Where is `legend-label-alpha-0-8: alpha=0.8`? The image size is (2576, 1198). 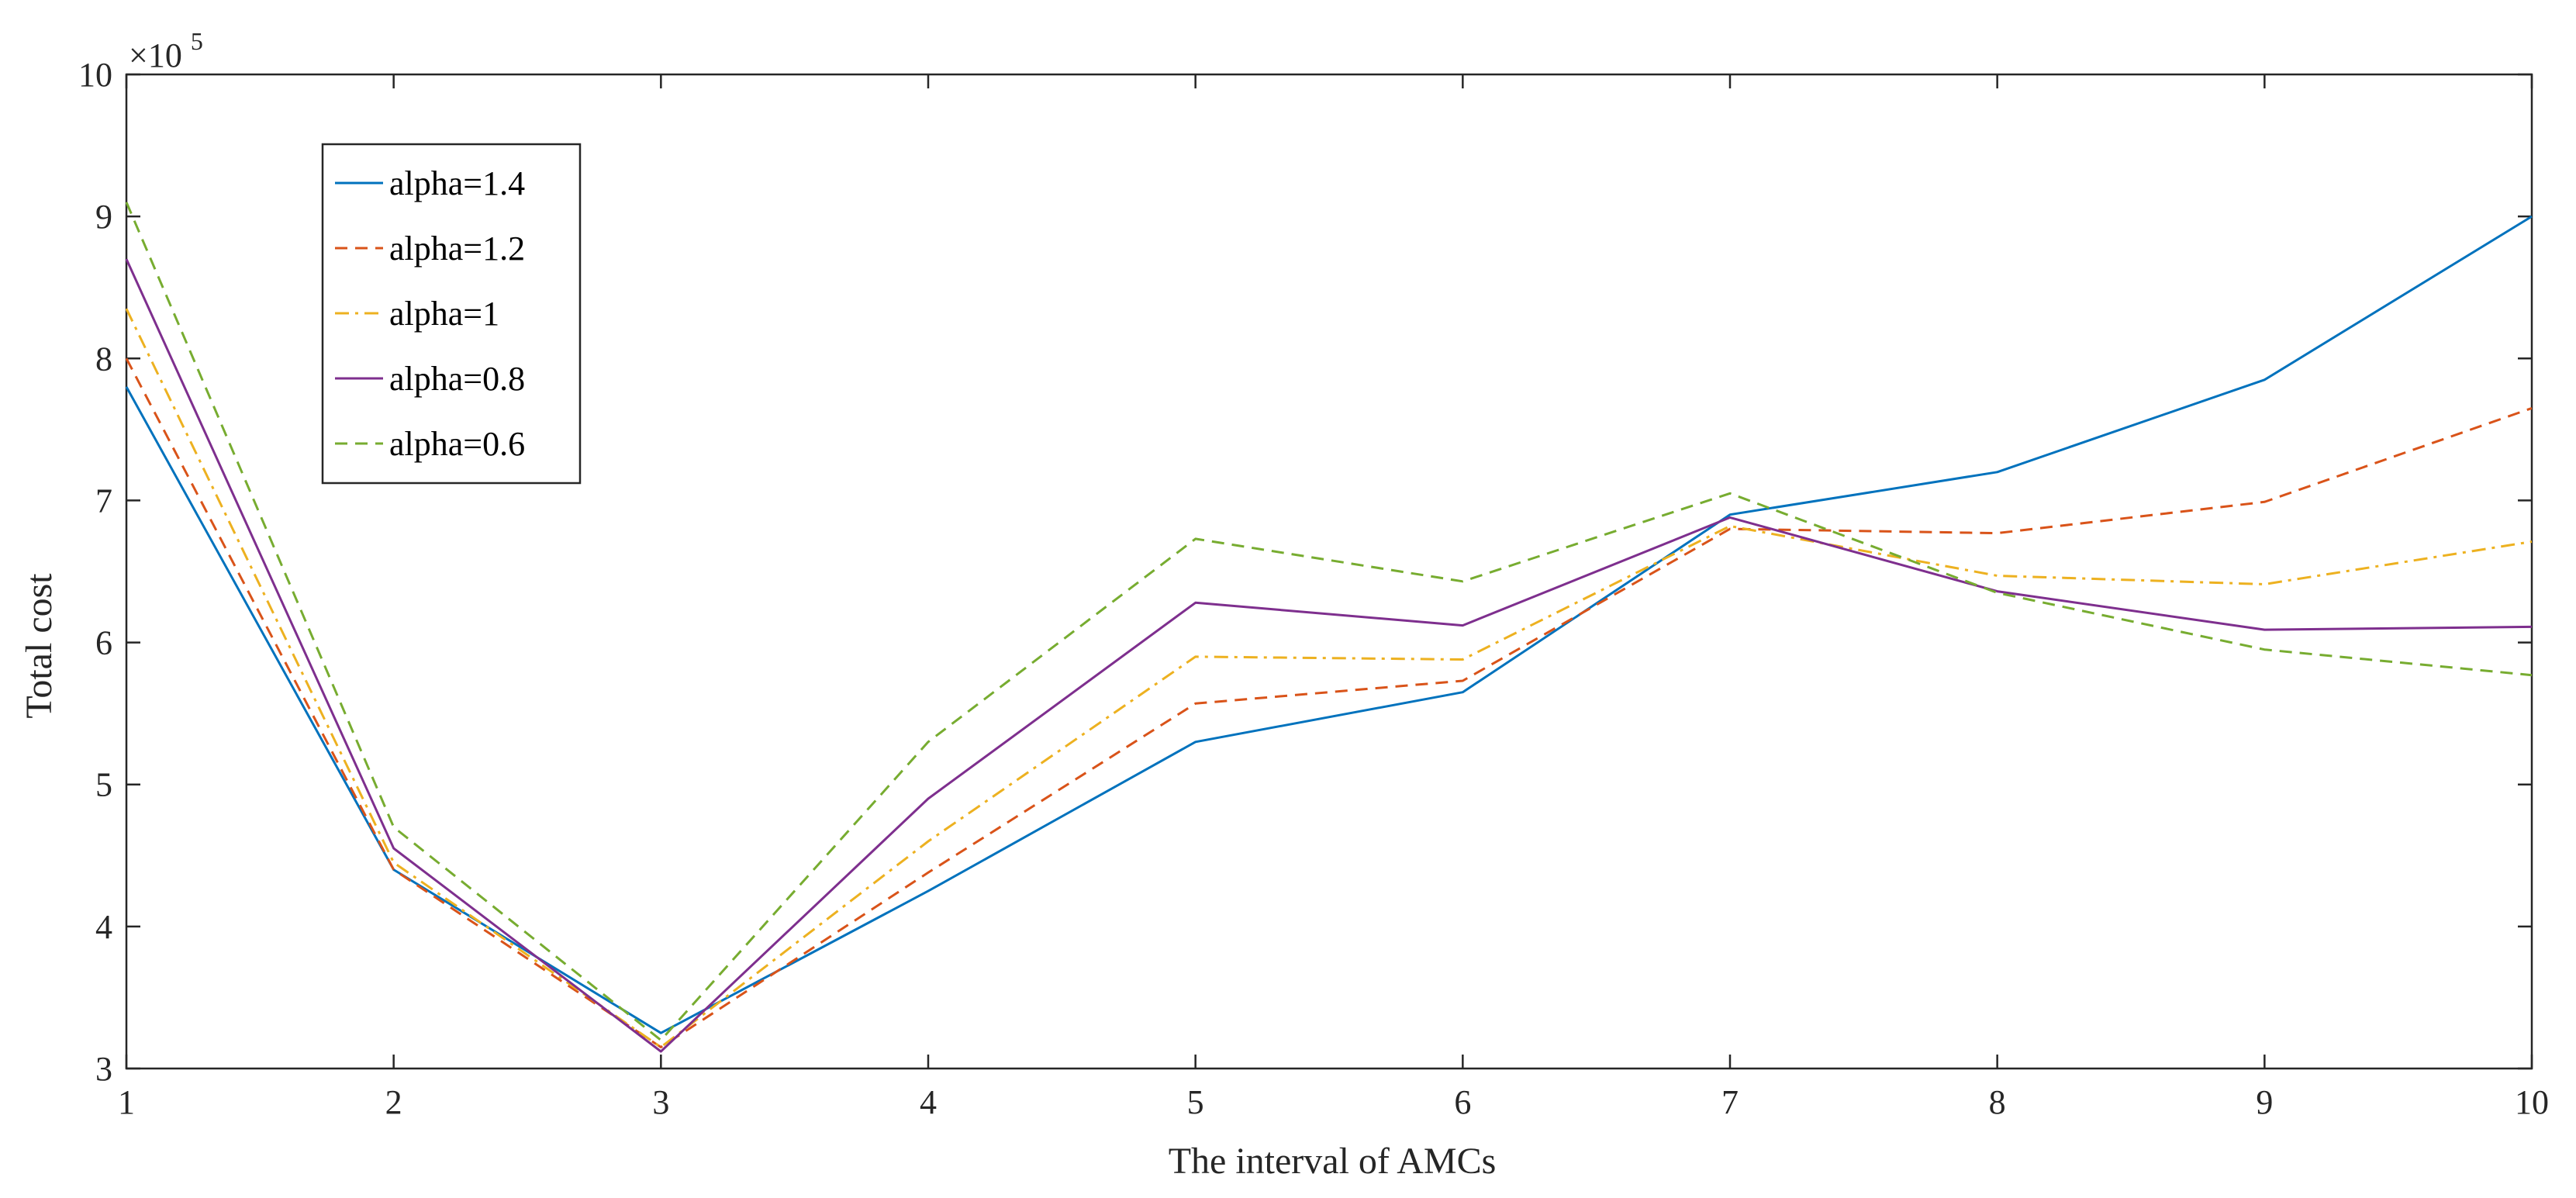
legend-label-alpha-0-8: alpha=0.8 is located at coordinates (457, 379).